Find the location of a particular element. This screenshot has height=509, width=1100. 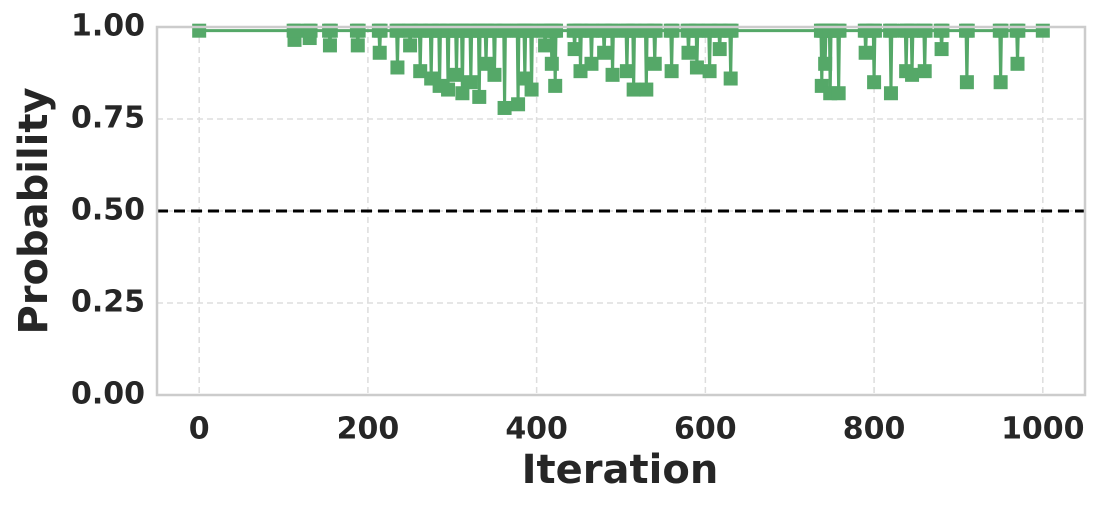

x-tick-label: 0 is located at coordinates (199, 429).